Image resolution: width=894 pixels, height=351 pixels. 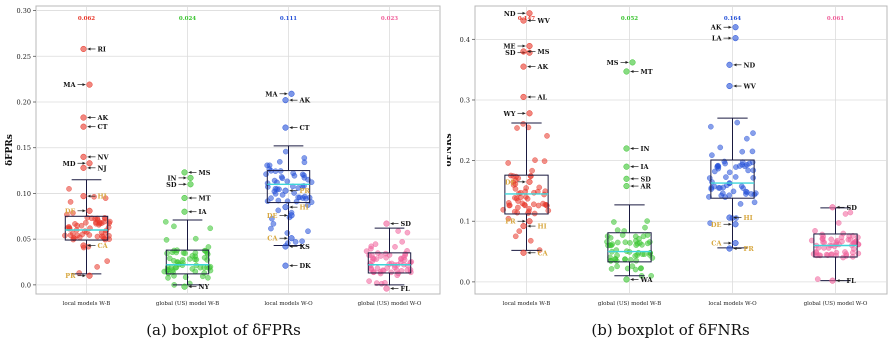 I want to click on x-tick-label: global (US) model W-O, so click(x=390, y=303).